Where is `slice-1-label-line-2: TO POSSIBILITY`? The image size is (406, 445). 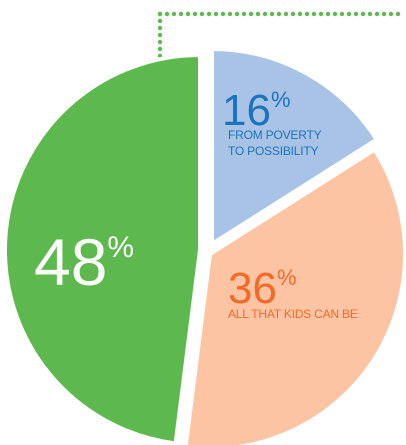
slice-1-label-line-2: TO POSSIBILITY is located at coordinates (273, 151).